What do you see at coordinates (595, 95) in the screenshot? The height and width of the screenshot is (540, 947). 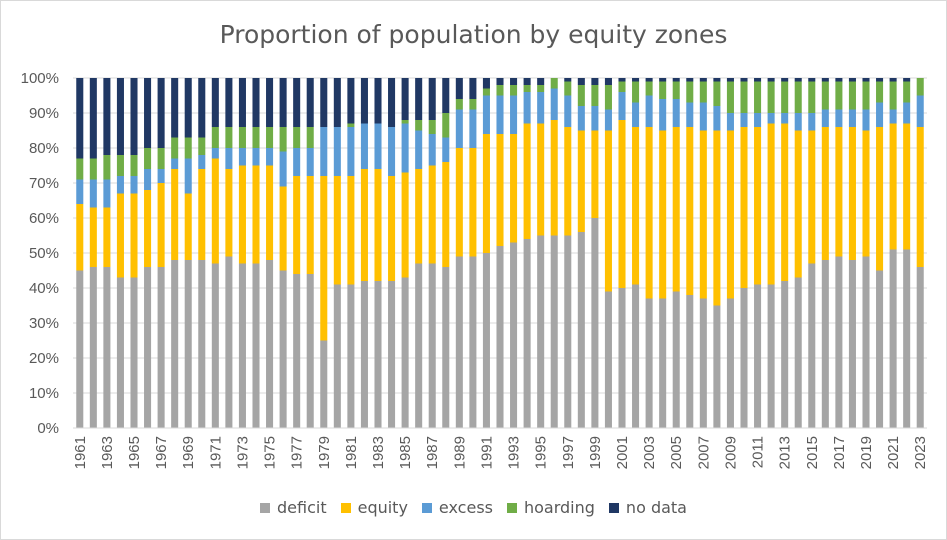 I see `bar-hoarding-1999` at bounding box center [595, 95].